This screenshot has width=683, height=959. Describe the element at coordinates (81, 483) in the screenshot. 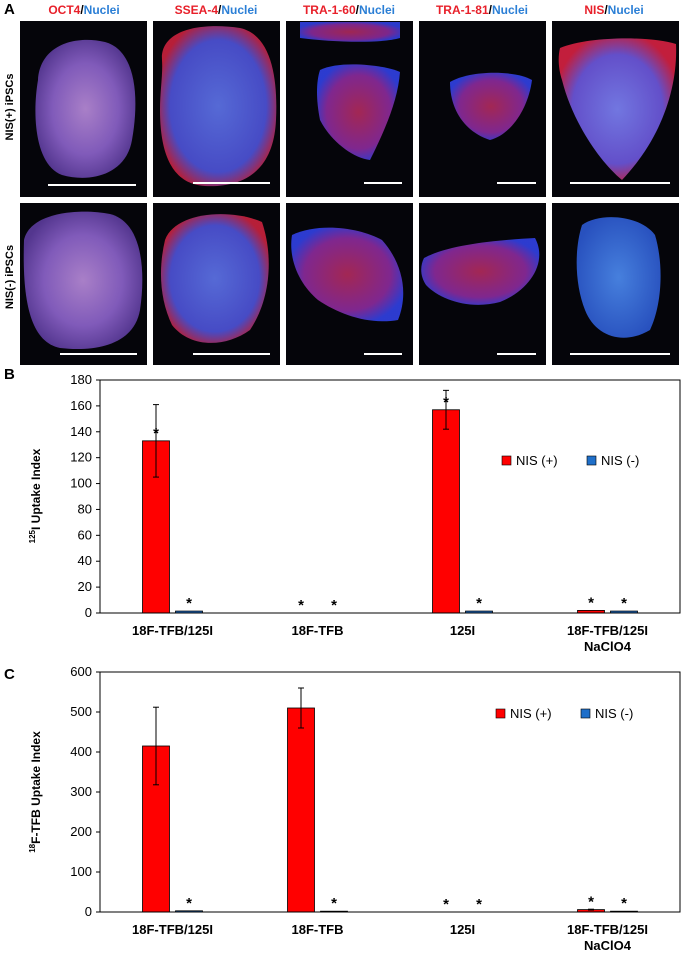

I see `chart-b-ytick-label: 100` at that location.